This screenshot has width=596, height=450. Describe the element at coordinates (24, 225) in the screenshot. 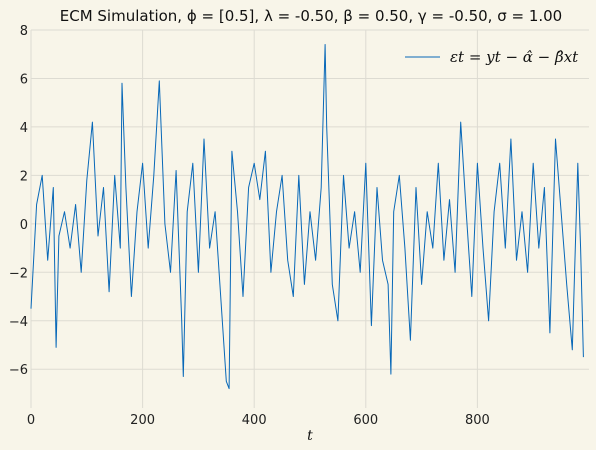

I see `y-tick-label: 0` at that location.